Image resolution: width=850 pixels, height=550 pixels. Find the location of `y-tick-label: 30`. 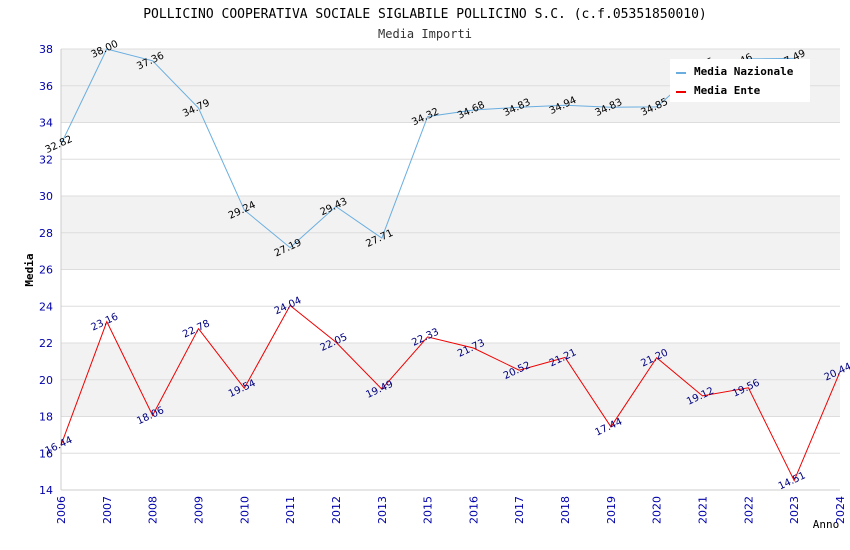

y-tick-label: 30 is located at coordinates (46, 196).